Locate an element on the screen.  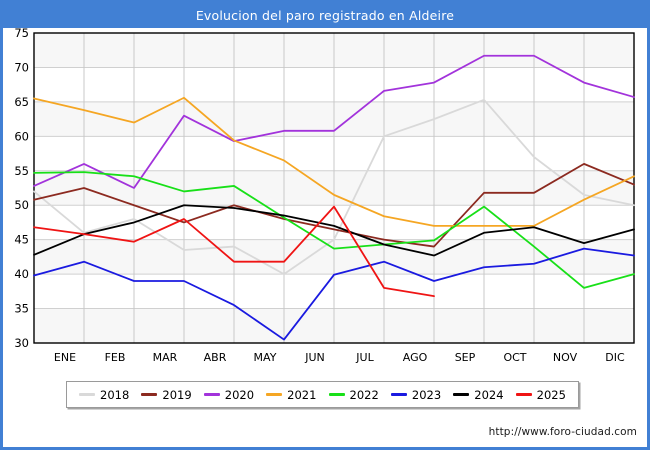
x-tick-label: FEB is located at coordinates (115, 357).